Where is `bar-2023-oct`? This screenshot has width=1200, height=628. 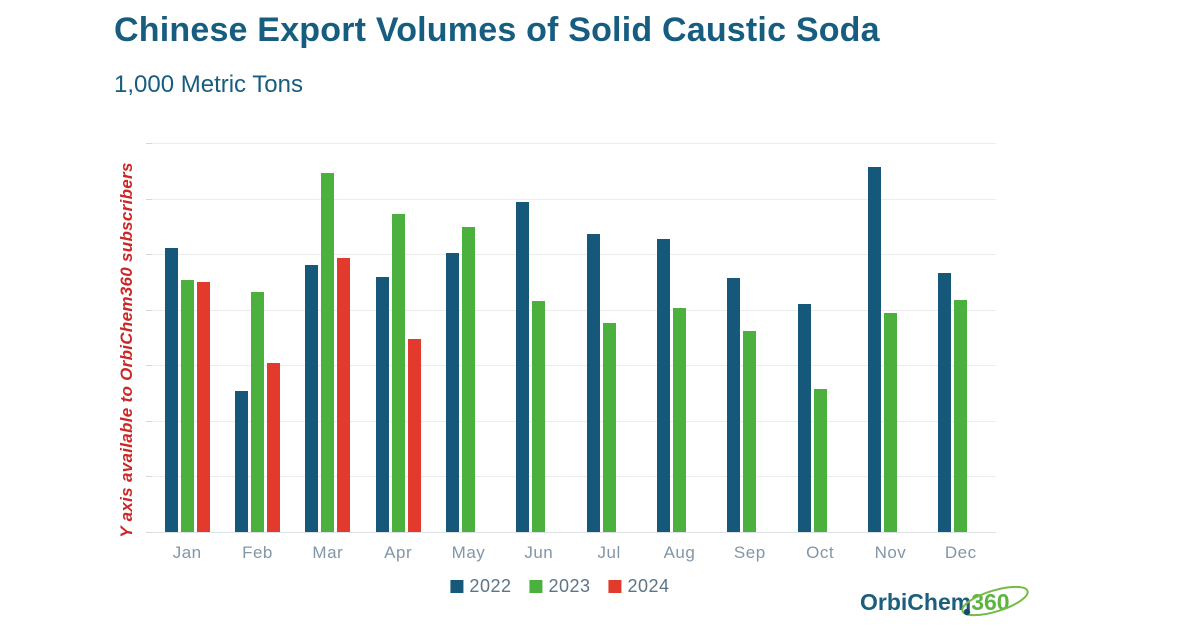 bar-2023-oct is located at coordinates (820, 460).